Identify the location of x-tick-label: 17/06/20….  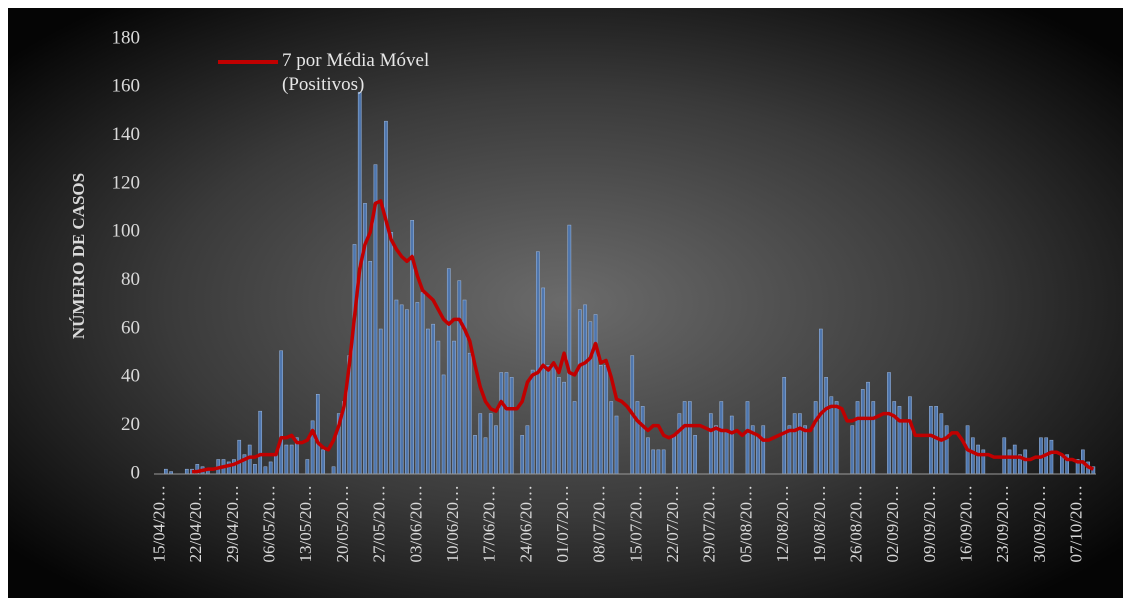
(489, 523).